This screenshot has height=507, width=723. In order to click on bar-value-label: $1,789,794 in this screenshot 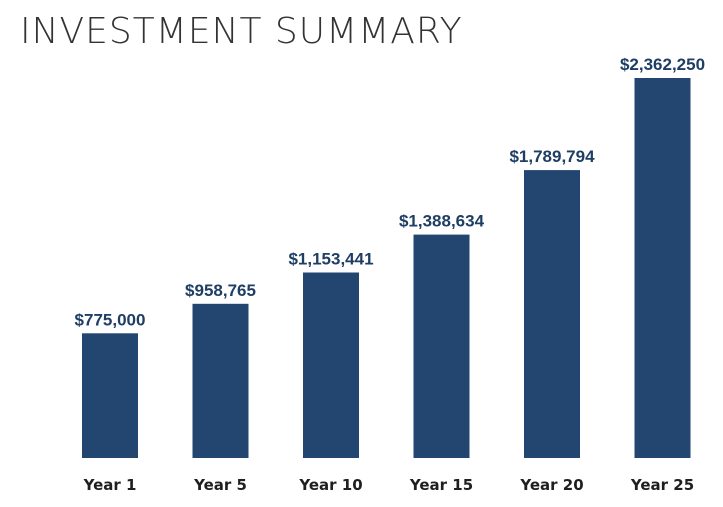, I will do `click(552, 156)`.